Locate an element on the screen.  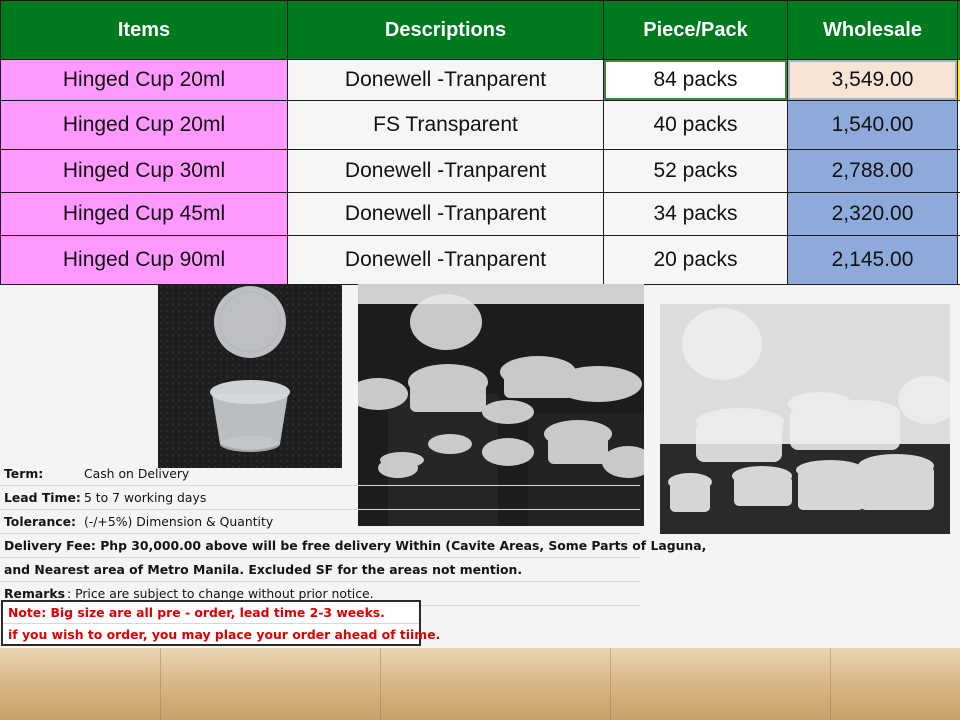
piece-pack-cell: 20 packs is located at coordinates (695, 260).